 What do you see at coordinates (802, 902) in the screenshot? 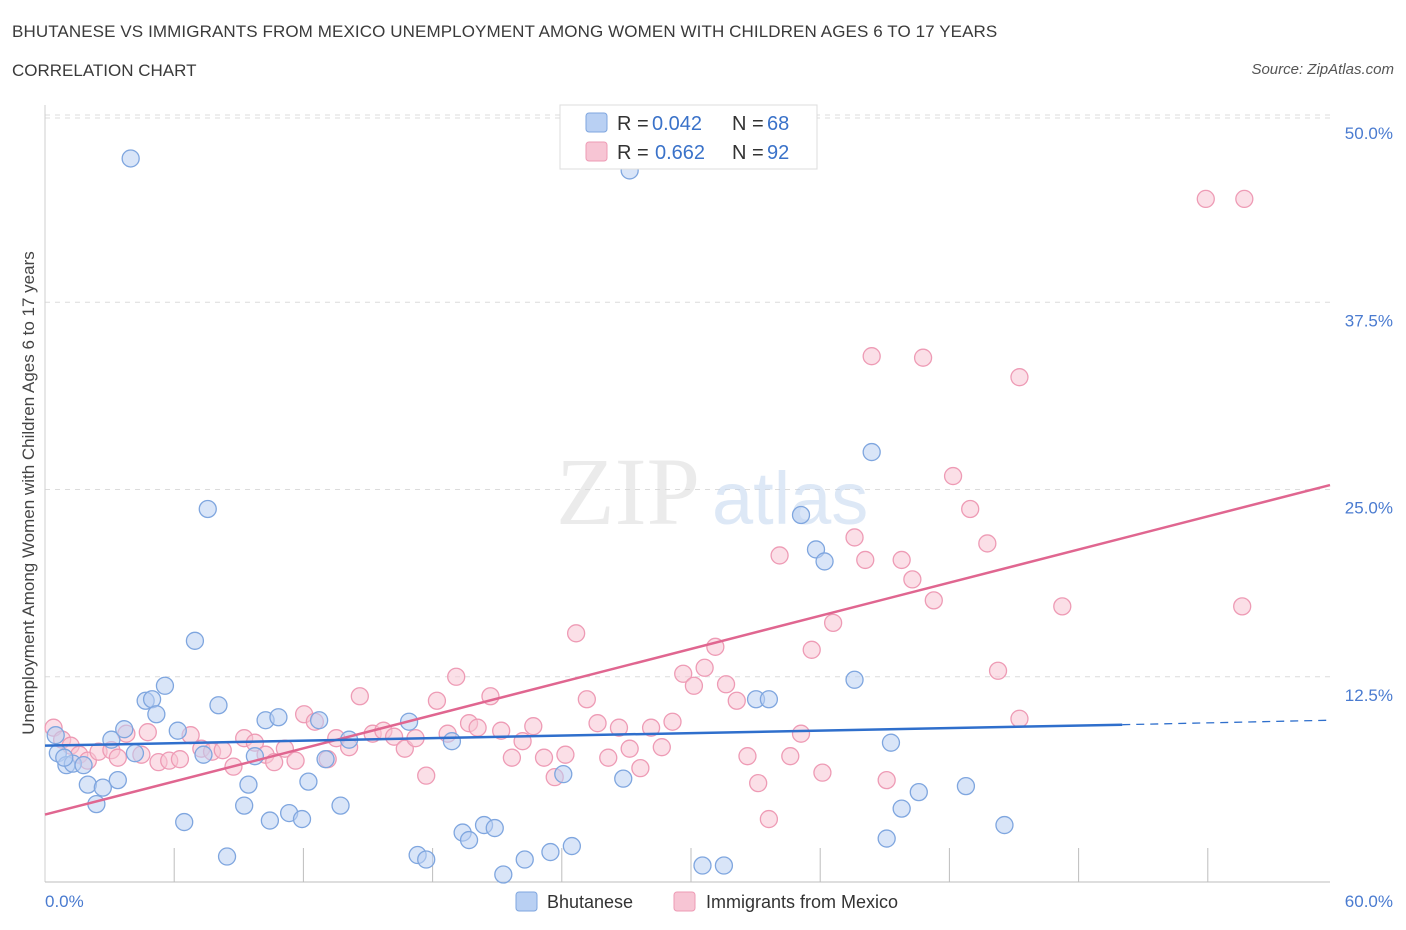
I see `bottom-legend-label-mexico: Immigrants from Mexico` at bounding box center [802, 902].